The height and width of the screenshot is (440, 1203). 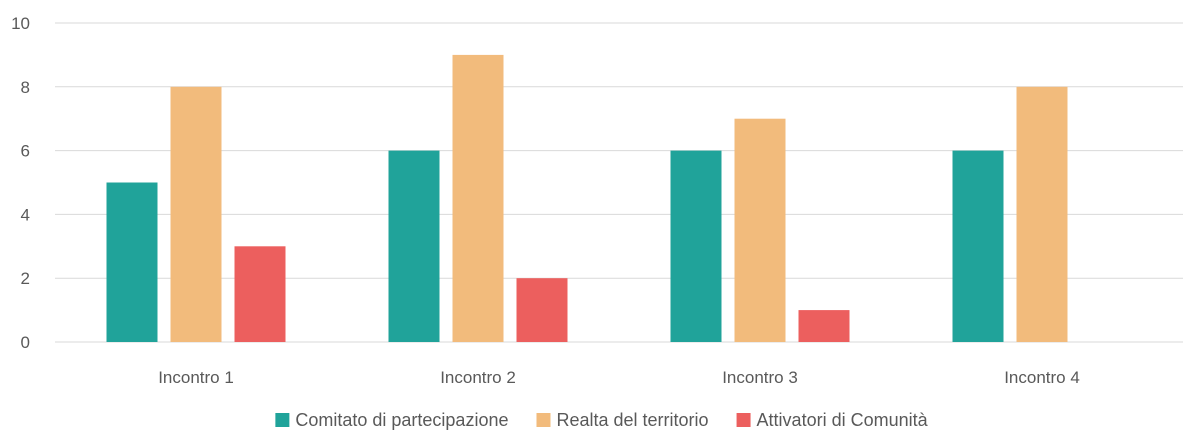 I want to click on legend-item-0: Comitato di partecipazione, so click(x=391, y=420).